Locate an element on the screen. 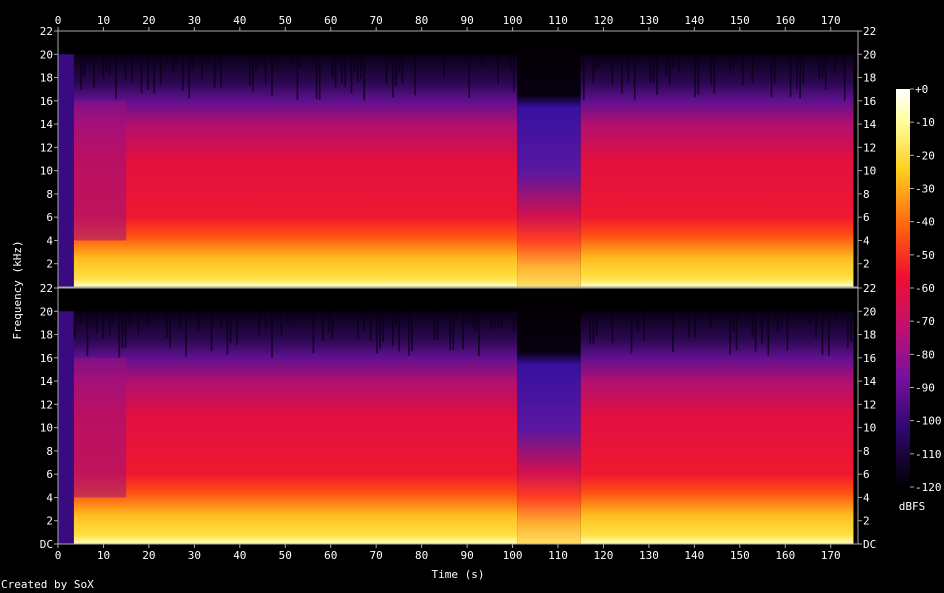  colorbar-tick-label: -50 is located at coordinates (925, 255).